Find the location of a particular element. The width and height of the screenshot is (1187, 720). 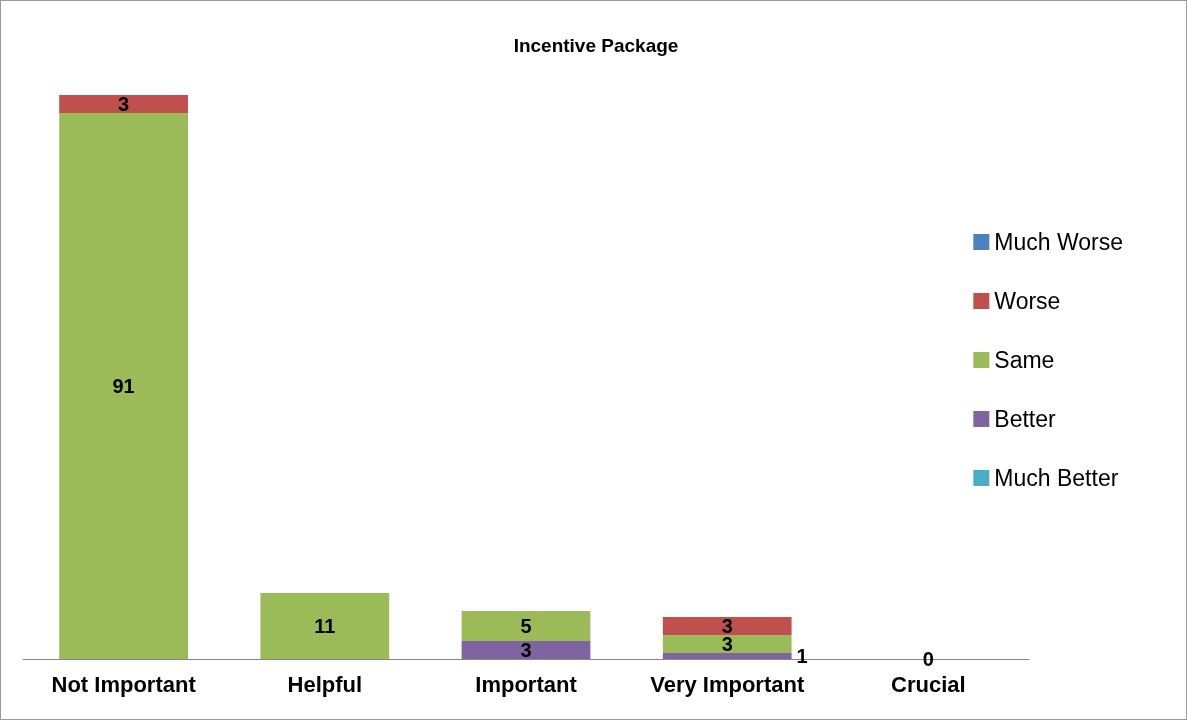

data-label: 11 is located at coordinates (325, 626).